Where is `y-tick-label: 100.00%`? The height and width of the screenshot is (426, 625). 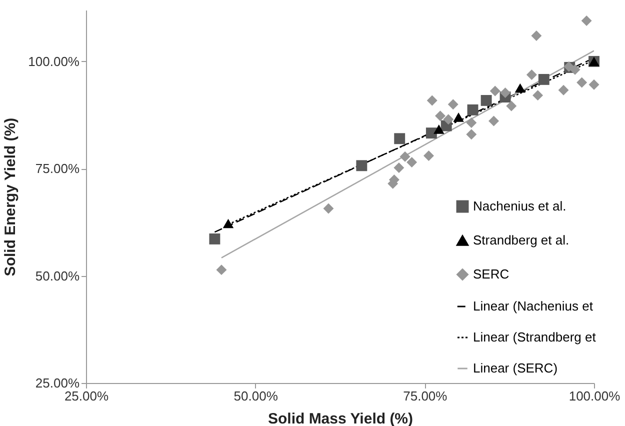
y-tick-label: 100.00% is located at coordinates (54, 61).